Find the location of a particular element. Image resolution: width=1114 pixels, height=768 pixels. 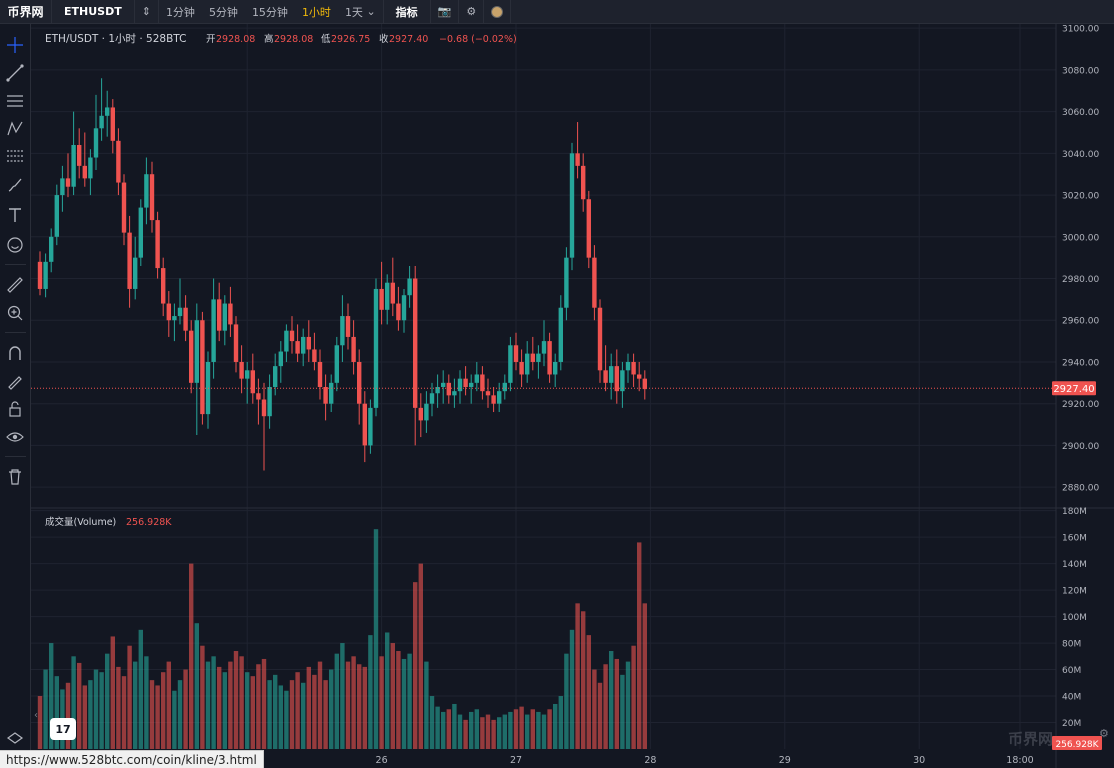

layers-icon is located at coordinates (15, 739).